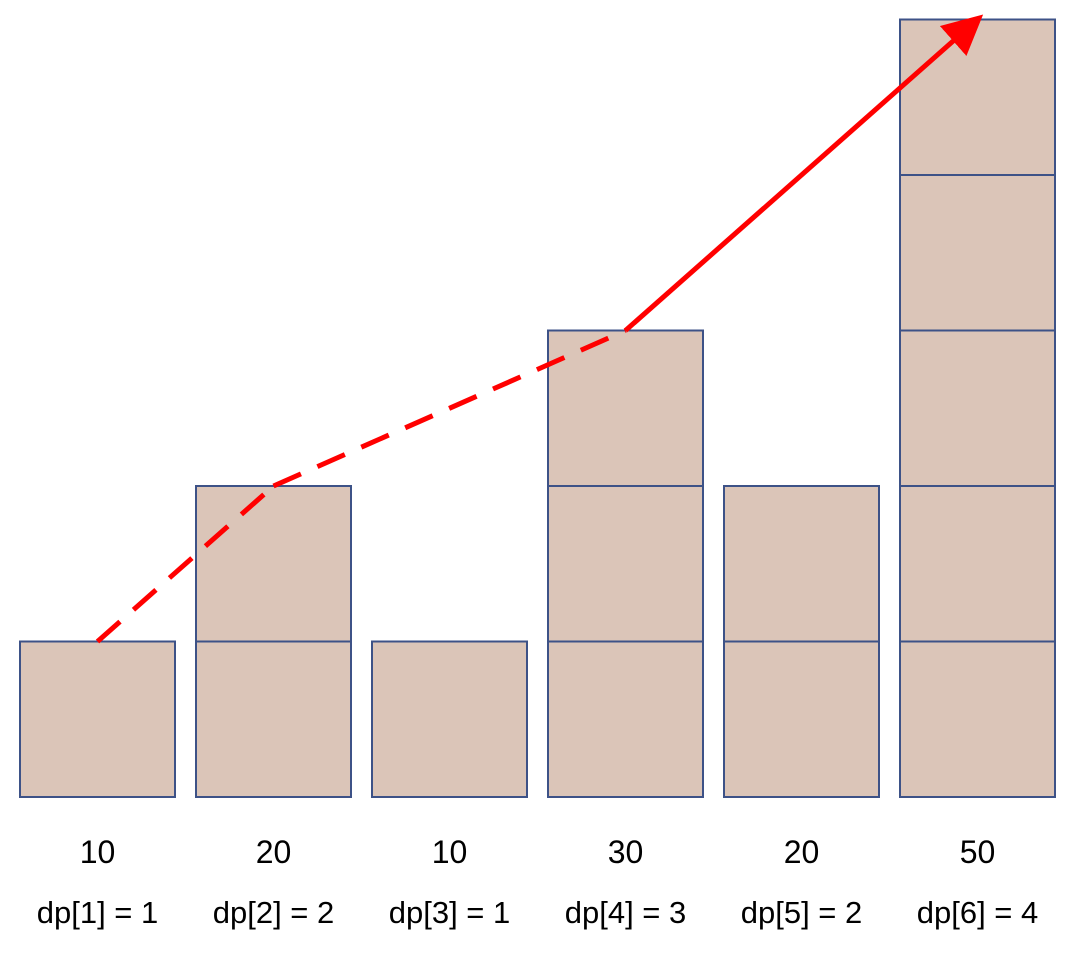  Describe the element at coordinates (98, 912) in the screenshot. I see `dp-label: dp[1] = 1` at that location.